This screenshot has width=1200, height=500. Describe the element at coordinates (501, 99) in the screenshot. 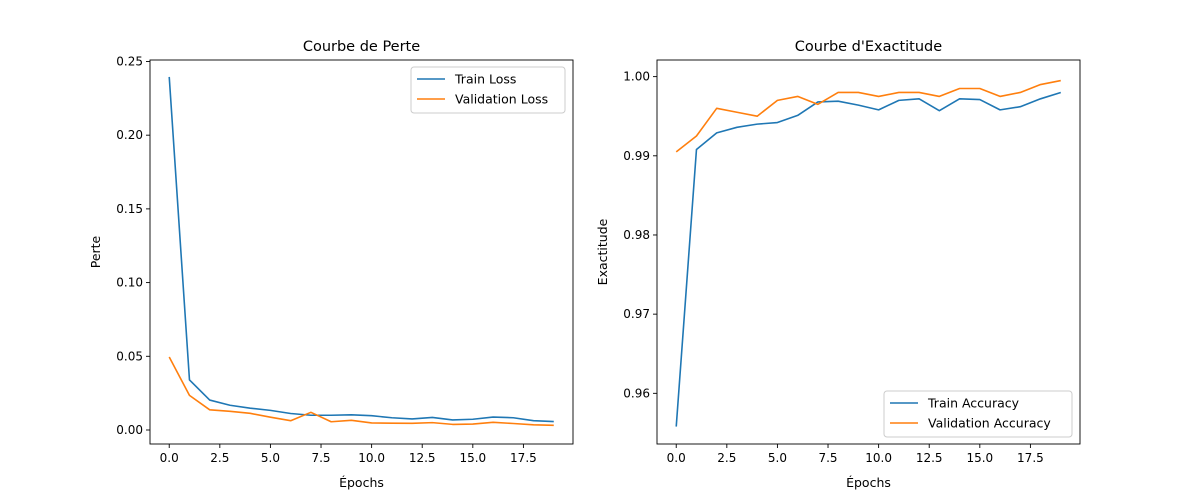

I see `legend-label: Validation Loss` at that location.